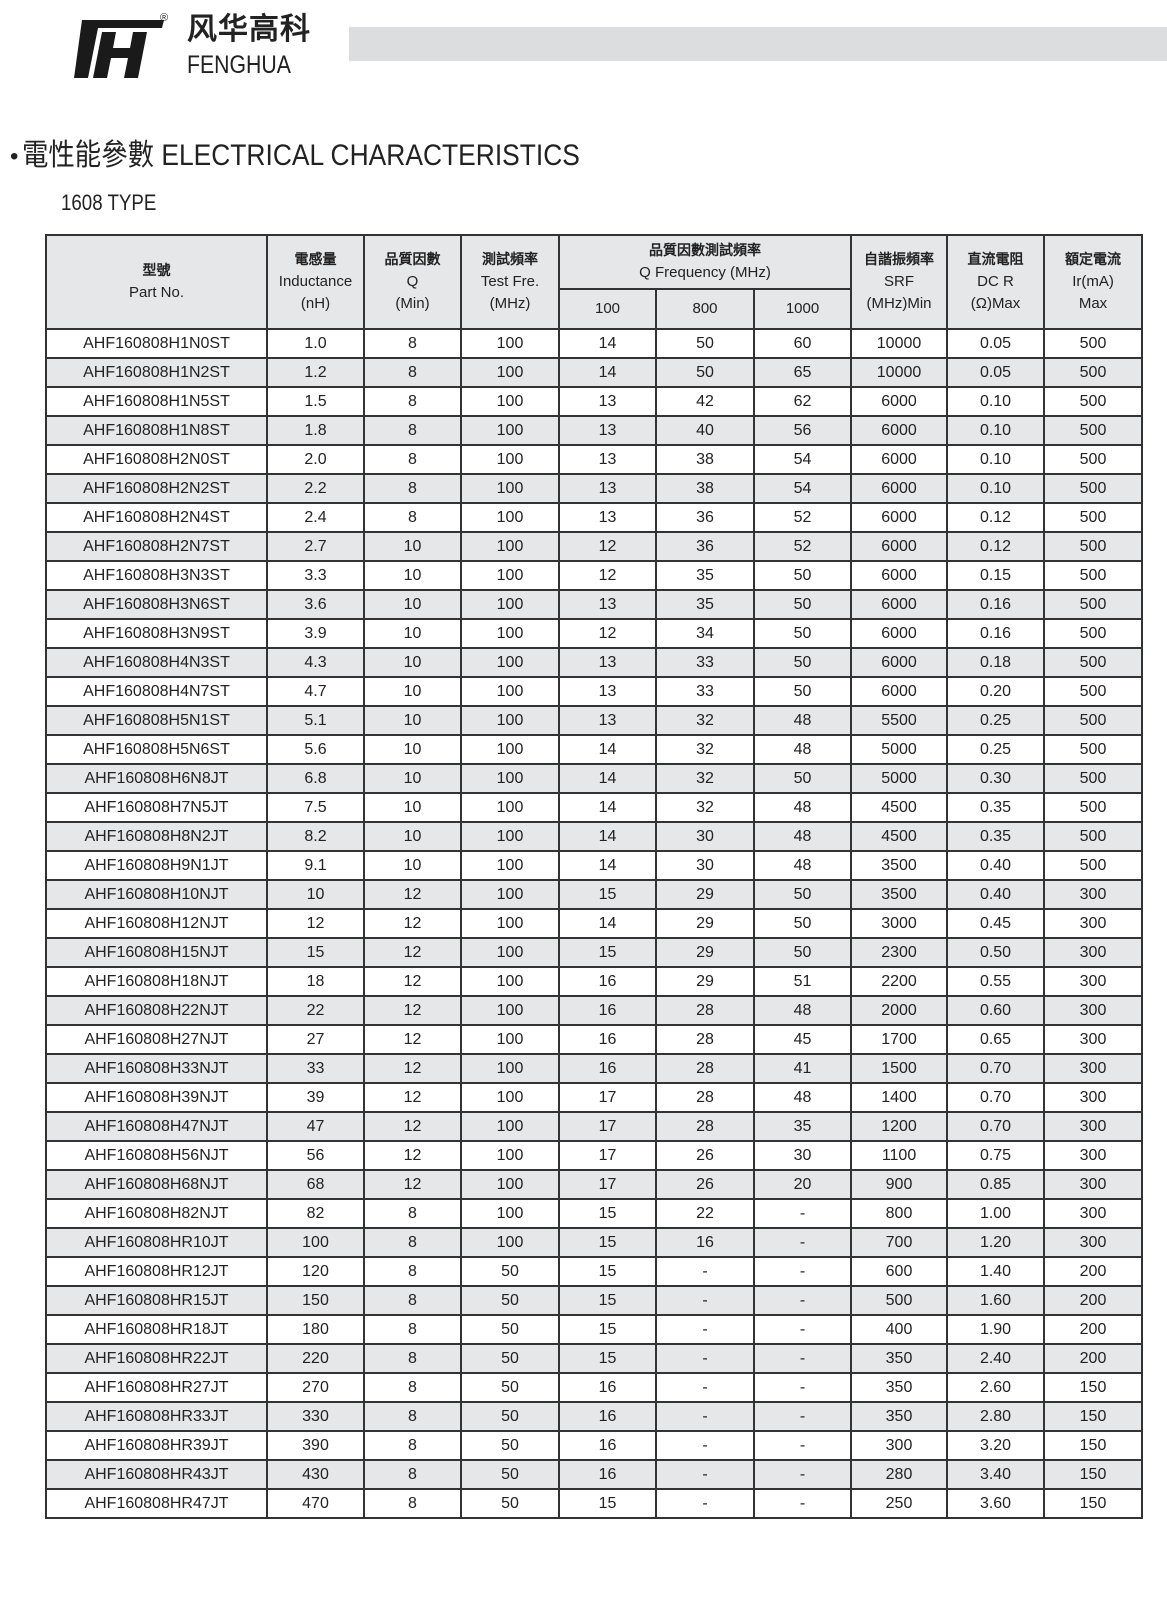 The height and width of the screenshot is (1615, 1167). What do you see at coordinates (156, 546) in the screenshot?
I see `part-number-cell: AHF160808H2N7ST` at bounding box center [156, 546].